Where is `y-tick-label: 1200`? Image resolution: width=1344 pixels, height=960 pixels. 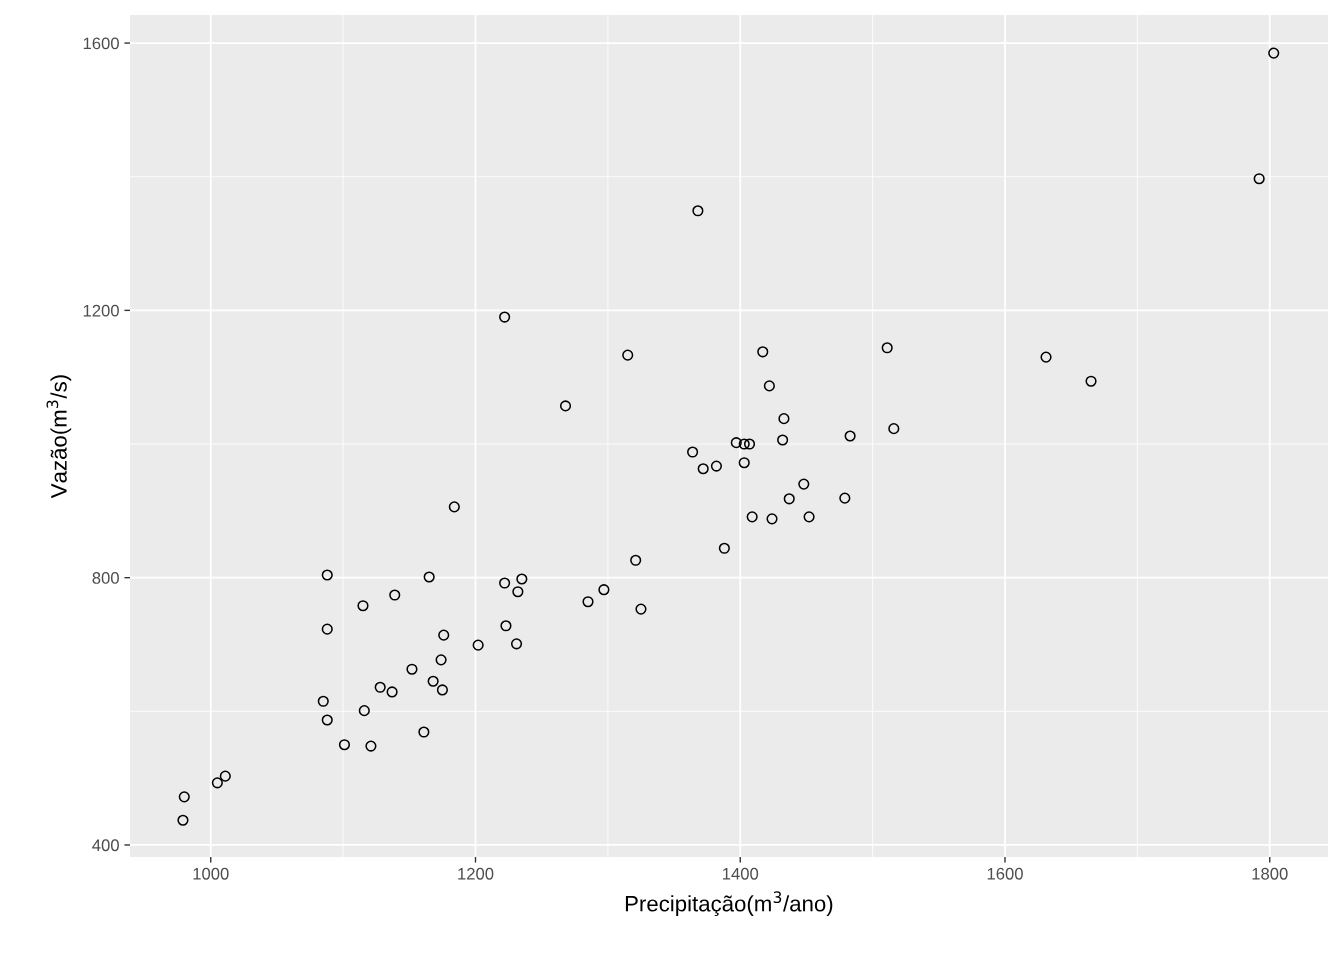
y-tick-label: 1200 is located at coordinates (101, 310).